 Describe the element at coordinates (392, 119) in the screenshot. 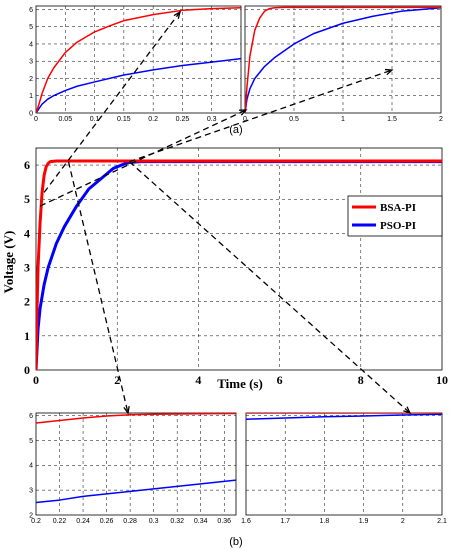

I see `inset-a2-x-tick-label: 1.5` at that location.